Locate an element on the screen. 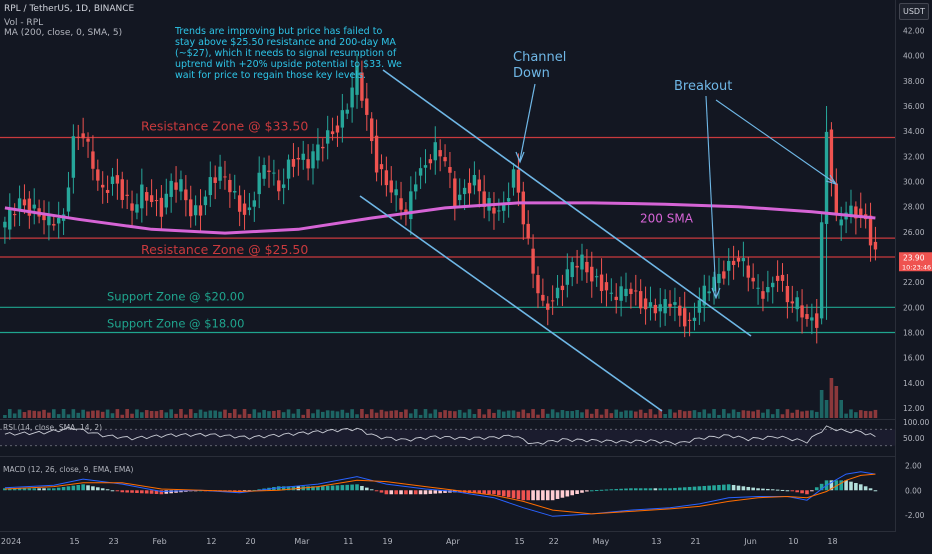  resistance-zone-label: Resistance Zone @ $33.50 is located at coordinates (224, 125).